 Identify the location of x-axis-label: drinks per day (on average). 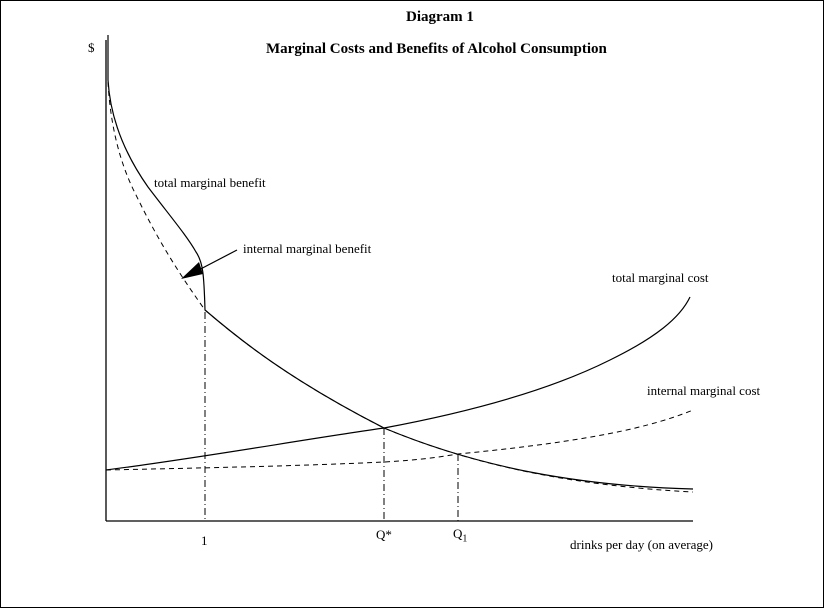
(641, 544).